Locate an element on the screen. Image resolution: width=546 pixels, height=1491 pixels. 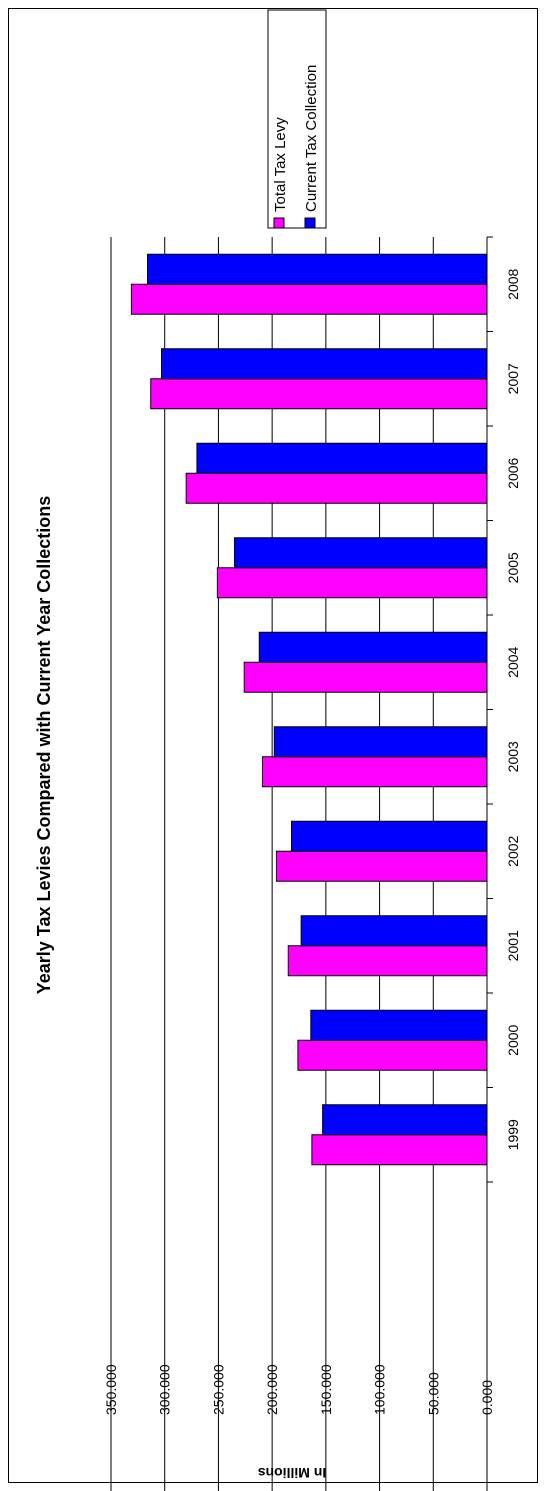
y-axis-label: In Millions is located at coordinates (292, 1473).